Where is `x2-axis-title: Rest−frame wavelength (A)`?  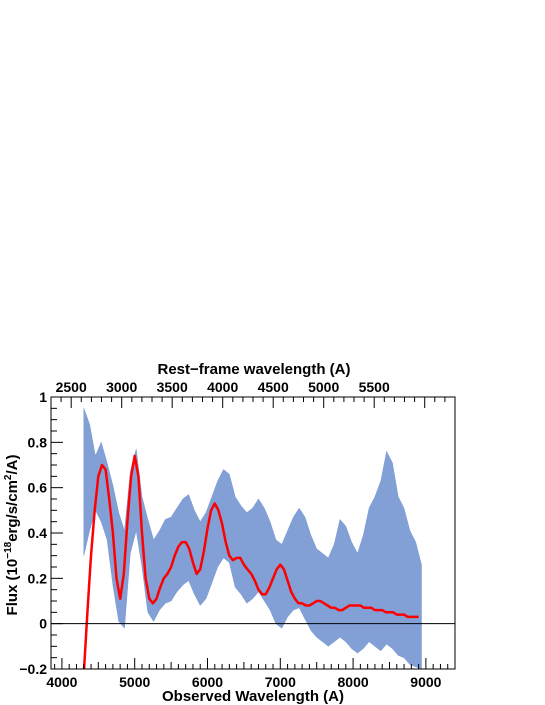 x2-axis-title: Rest−frame wavelength (A) is located at coordinates (254, 369).